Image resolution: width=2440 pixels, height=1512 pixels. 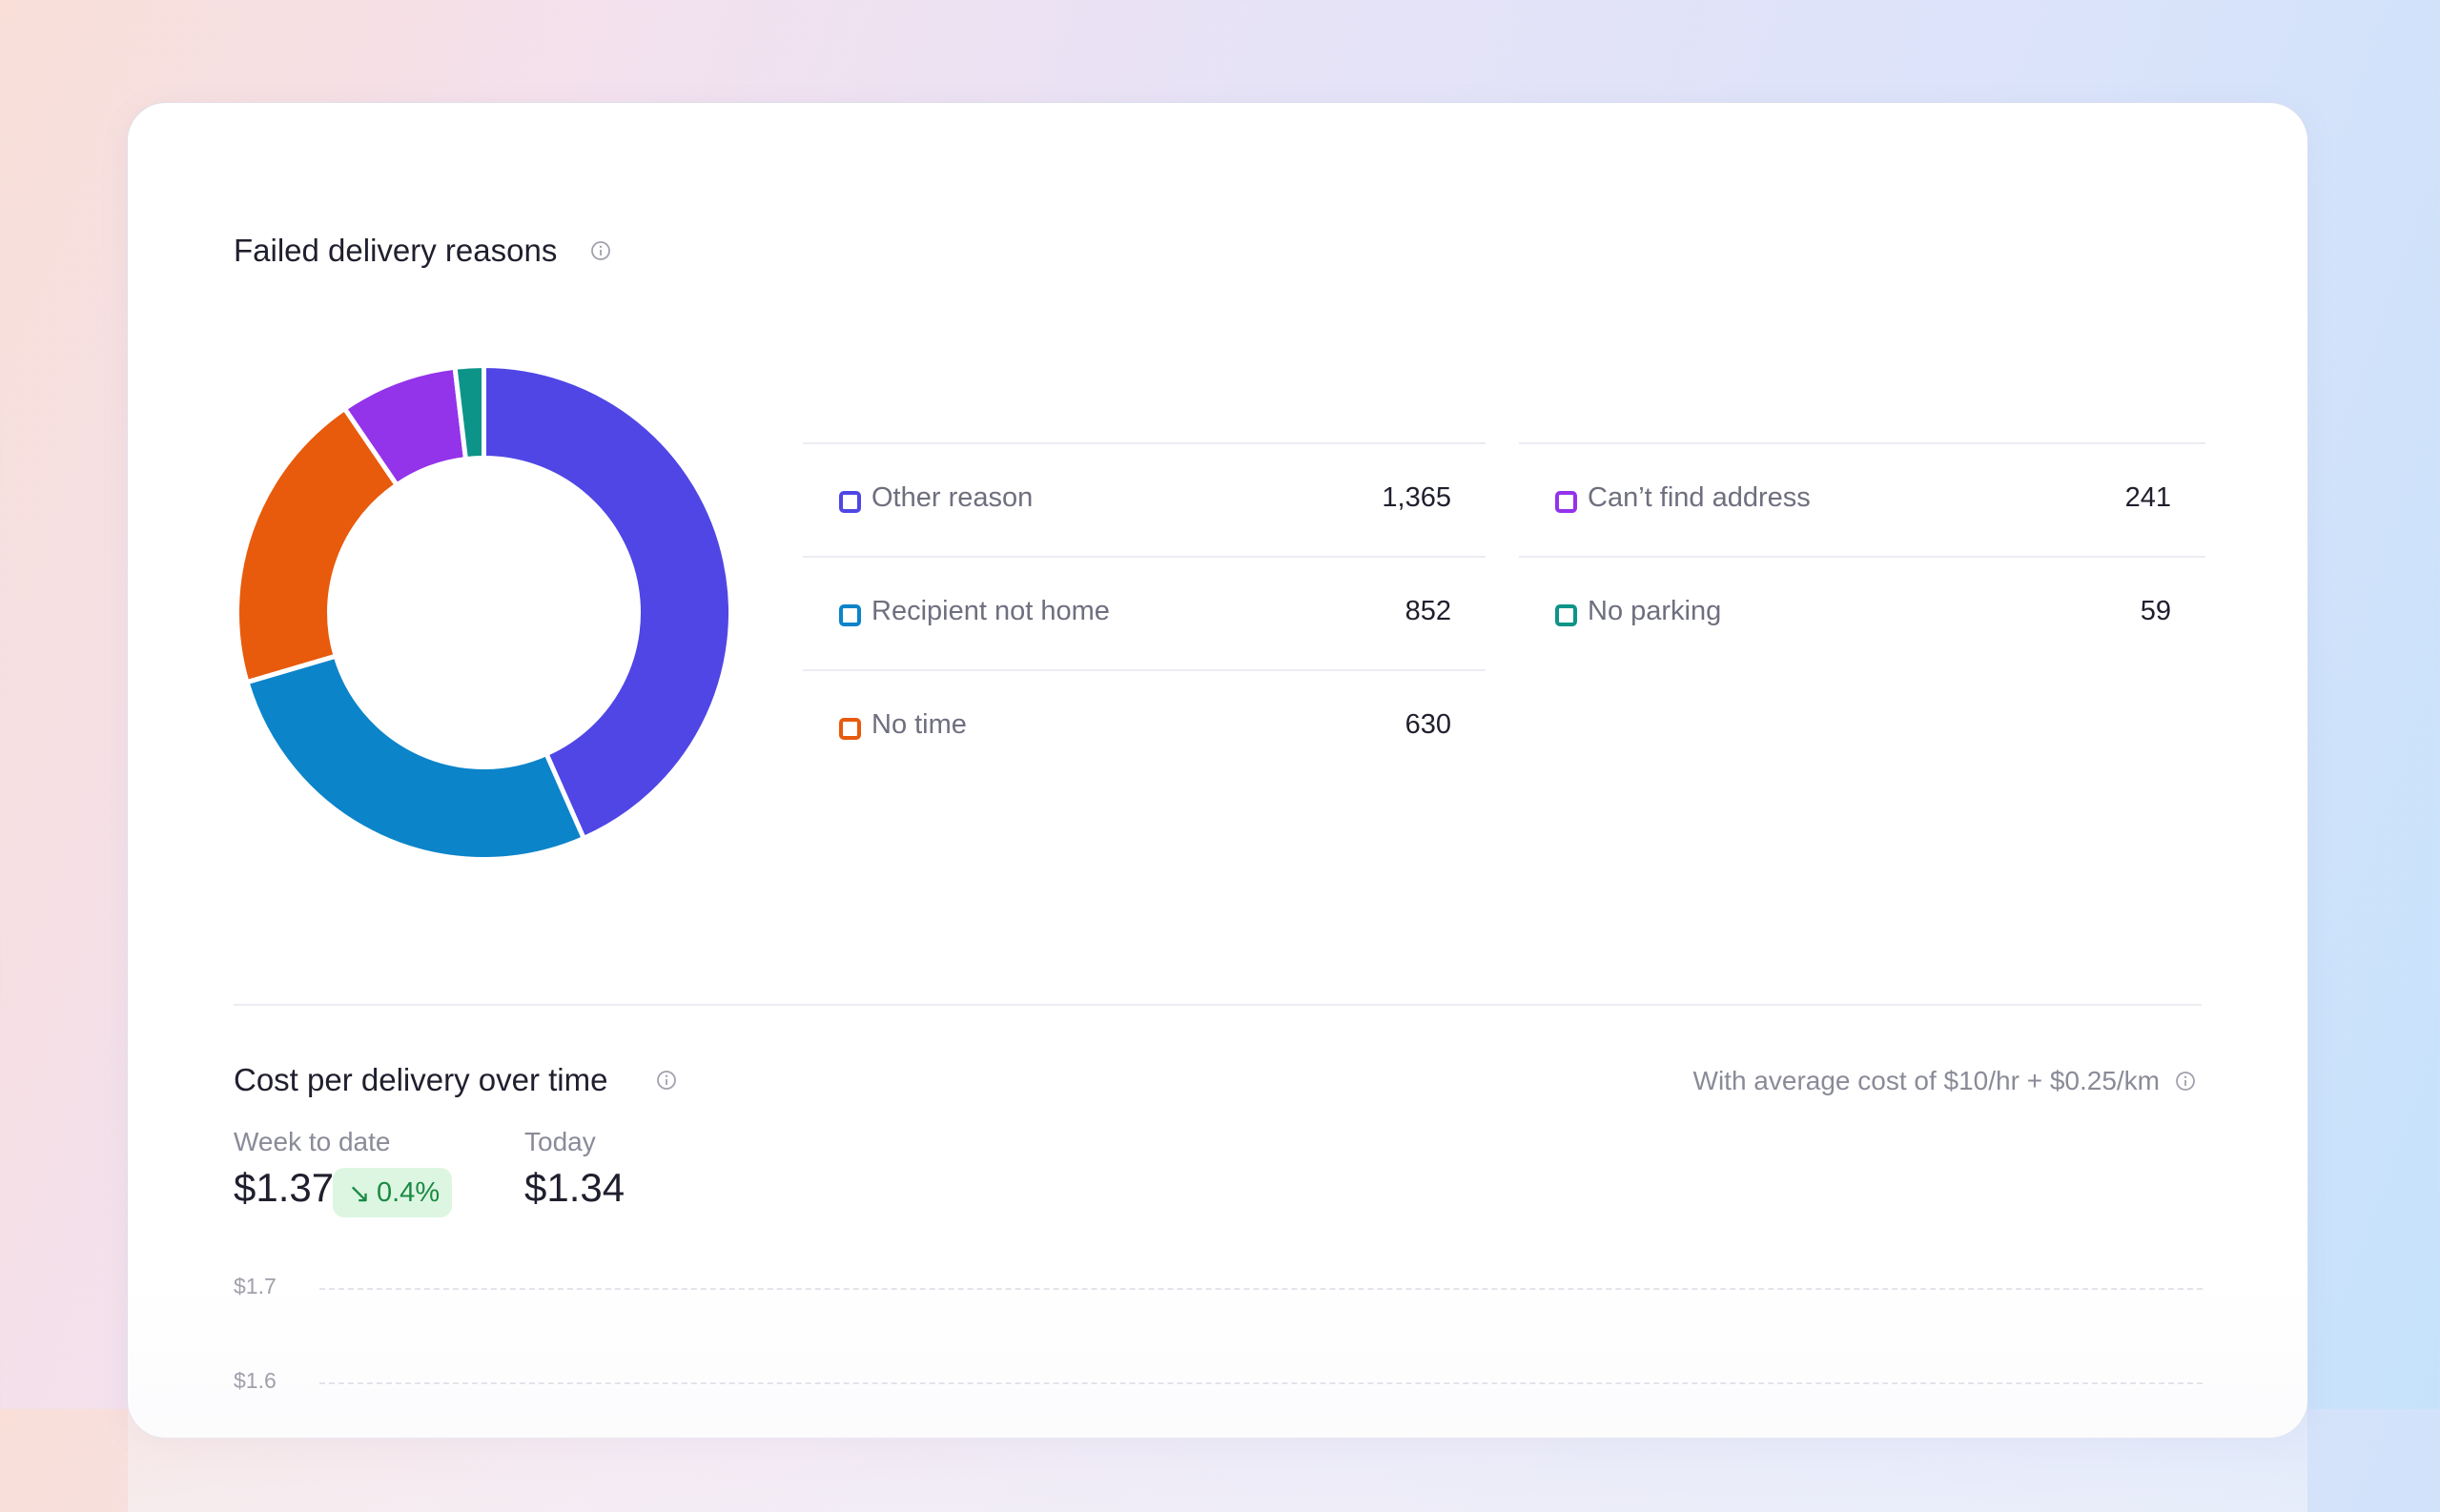 What do you see at coordinates (1217, 1394) in the screenshot?
I see `bottom-fade` at bounding box center [1217, 1394].